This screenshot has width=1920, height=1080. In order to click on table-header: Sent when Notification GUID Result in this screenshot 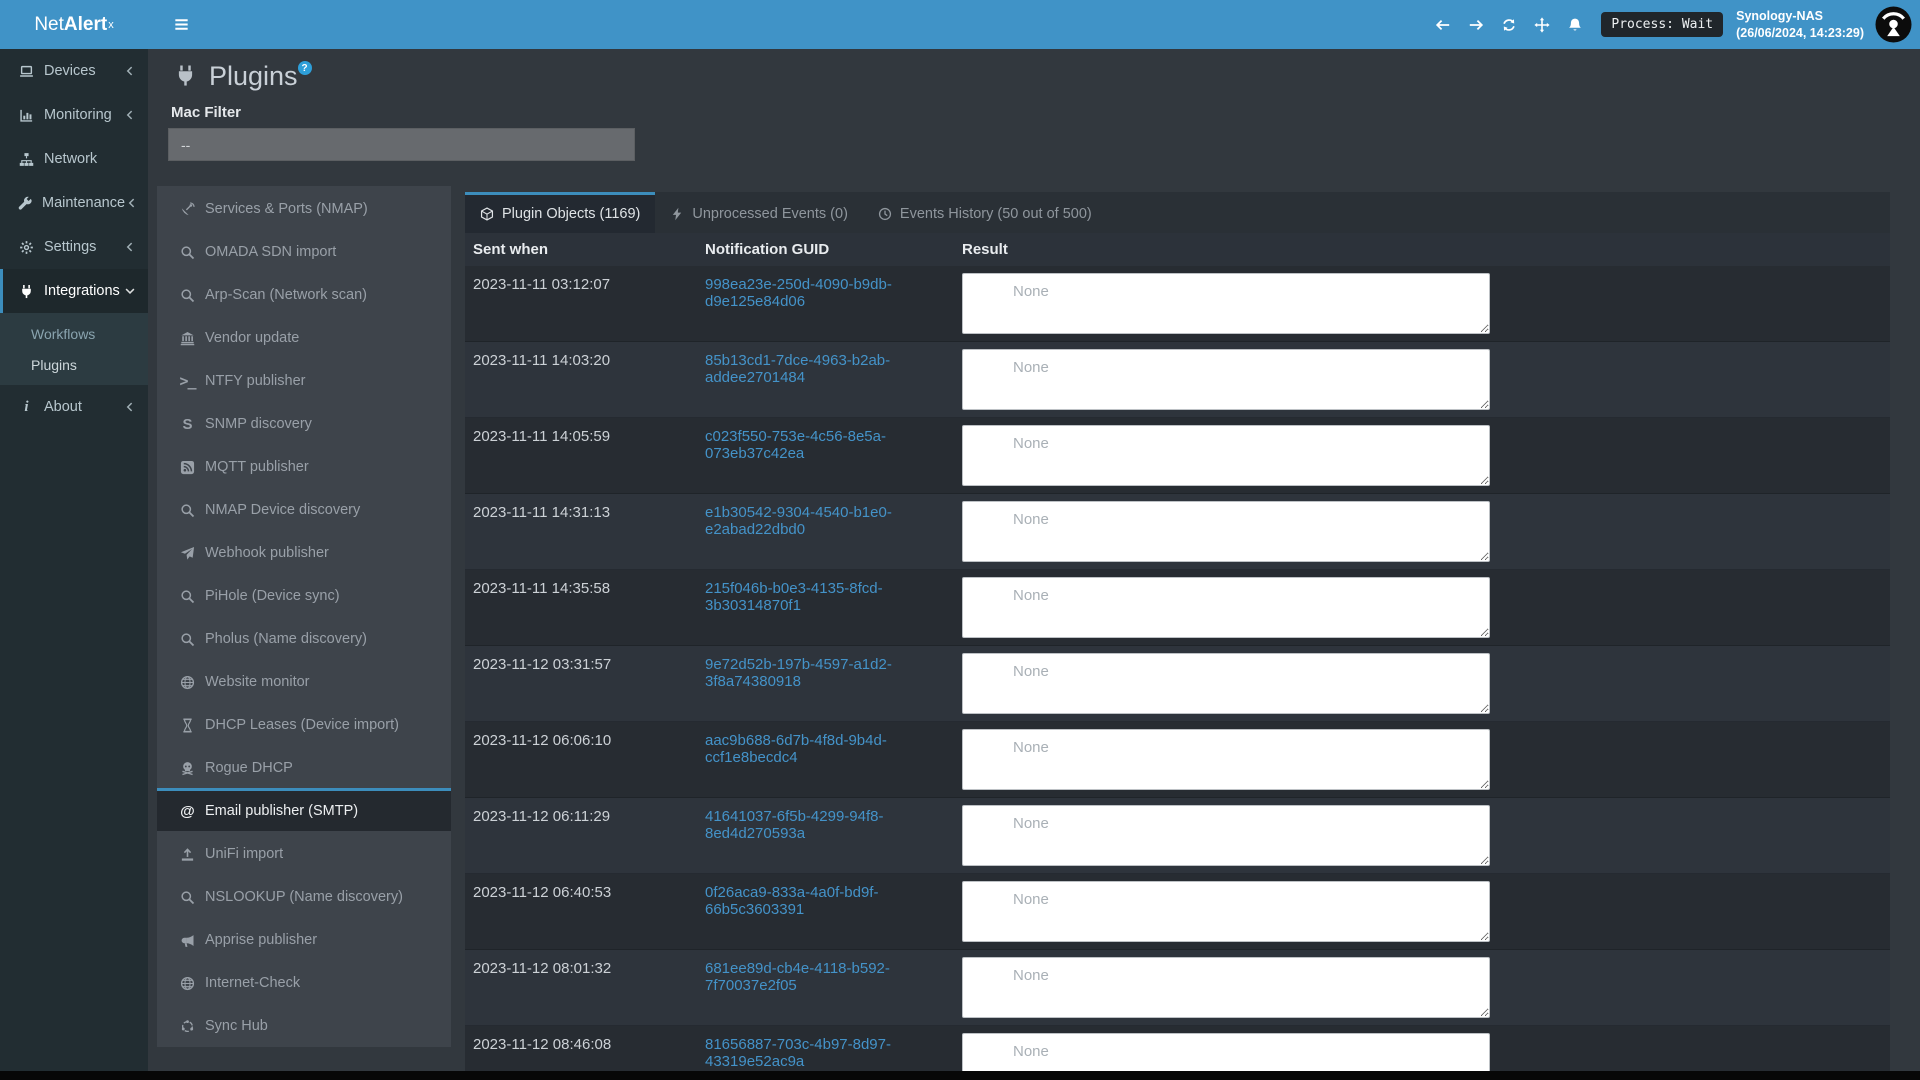, I will do `click(1177, 249)`.